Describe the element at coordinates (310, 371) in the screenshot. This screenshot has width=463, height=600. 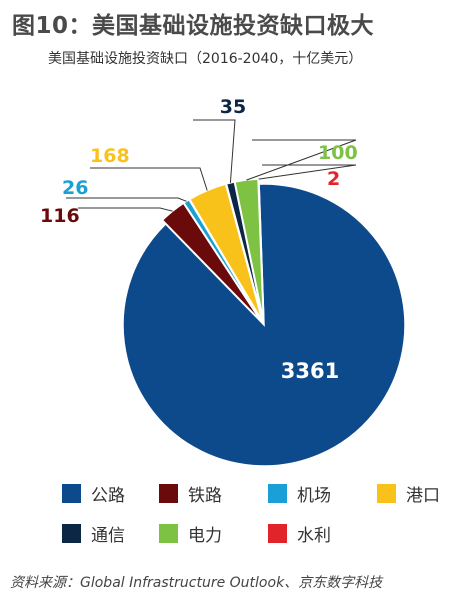
I see `data-label-1: 3361` at that location.